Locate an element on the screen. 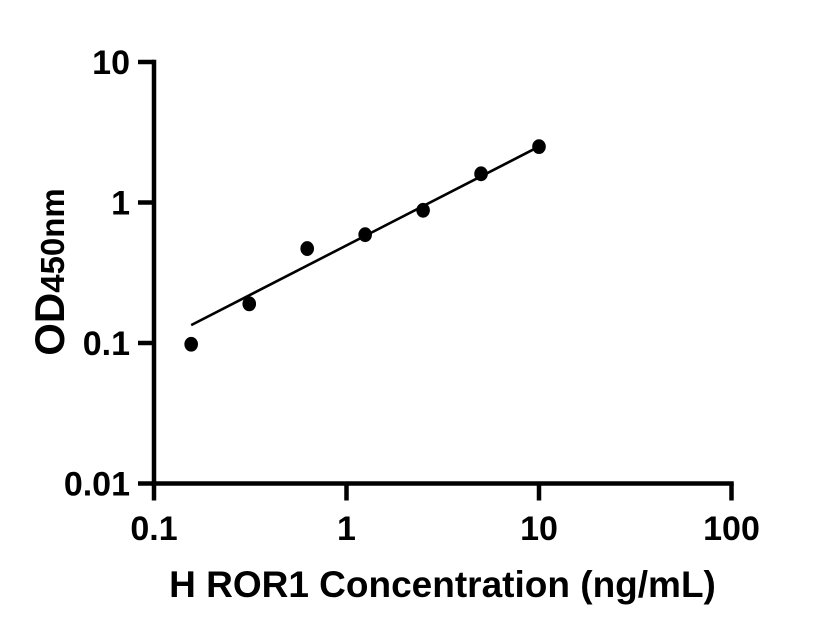 This screenshot has width=816, height=640. y-axis-title: OD450nm is located at coordinates (49, 272).